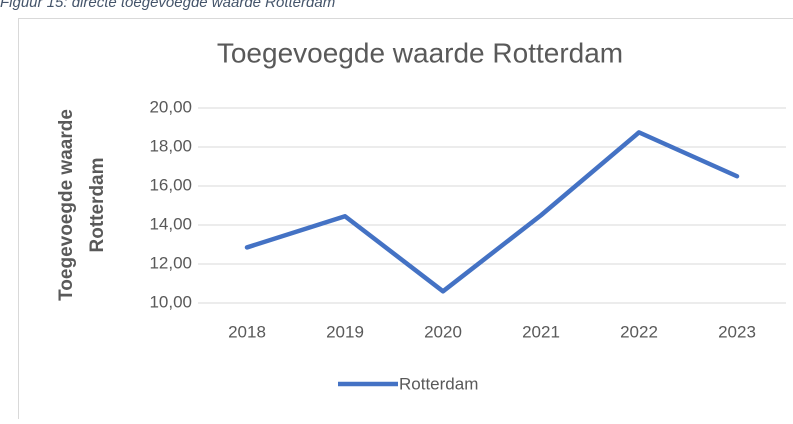 The width and height of the screenshot is (793, 424). Describe the element at coordinates (97, 204) in the screenshot. I see `y-axis-title-line: Rotterdam` at that location.